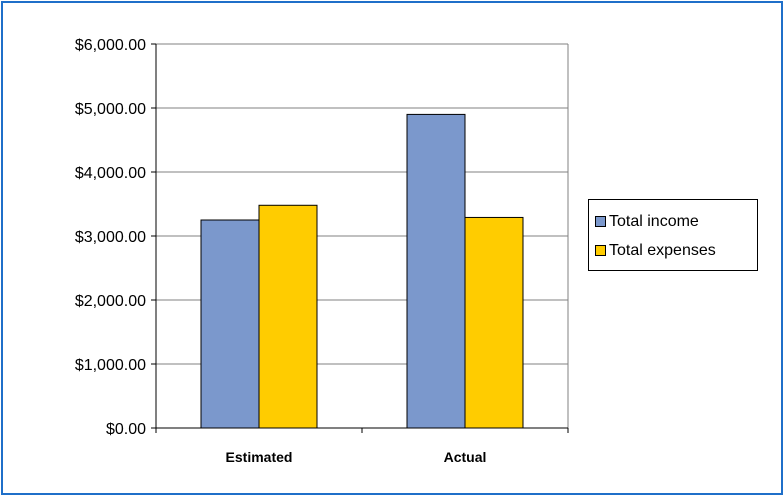 The width and height of the screenshot is (783, 495). What do you see at coordinates (259, 457) in the screenshot?
I see `x-category-label: Estimated` at bounding box center [259, 457].